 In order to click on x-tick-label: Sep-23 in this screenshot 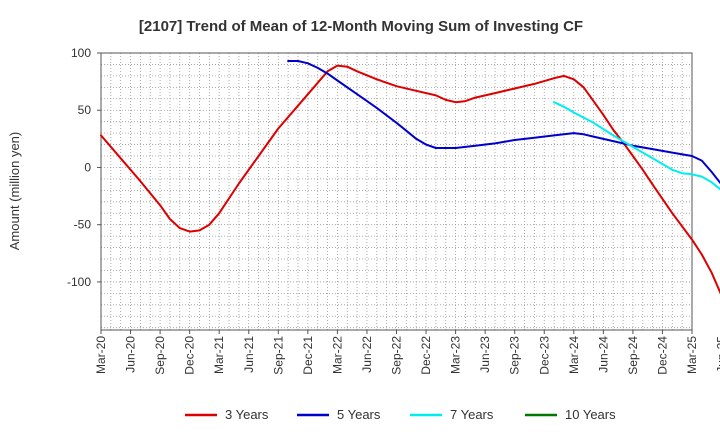, I will do `click(515, 355)`.